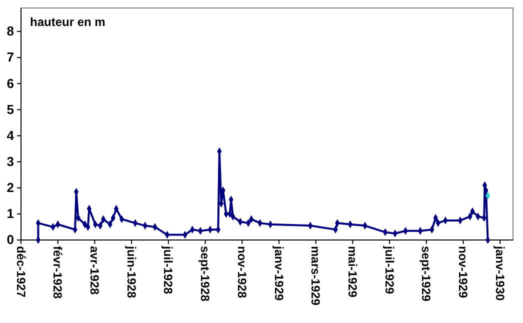  I want to click on x-tick-label: juil-1929, so click(389, 269).